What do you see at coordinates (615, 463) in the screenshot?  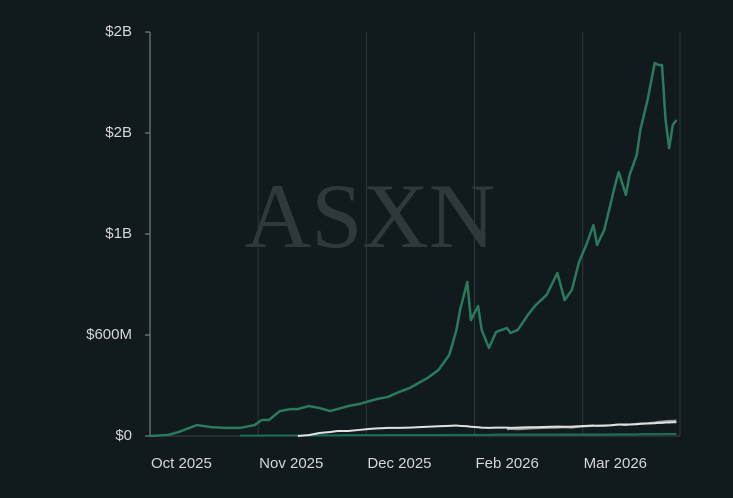 I see `x-tick-label: Mar 2026` at bounding box center [615, 463].